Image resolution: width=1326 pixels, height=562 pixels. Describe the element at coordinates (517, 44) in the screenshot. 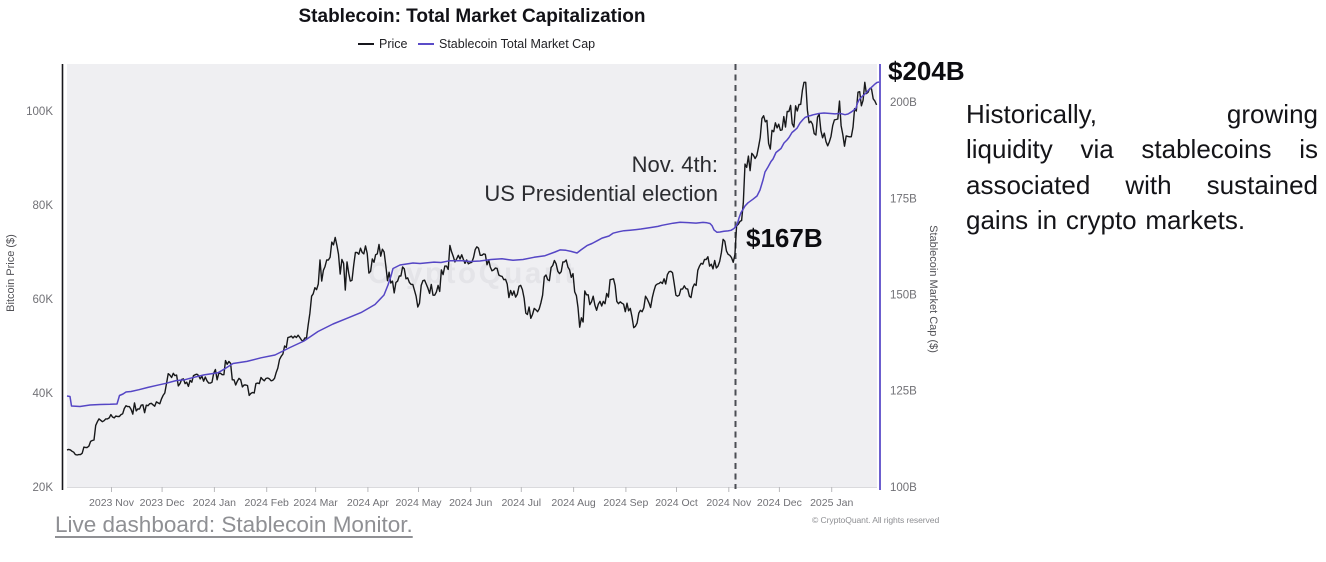

I see `svg-text: Stablecoin Total Market Cap` at that location.